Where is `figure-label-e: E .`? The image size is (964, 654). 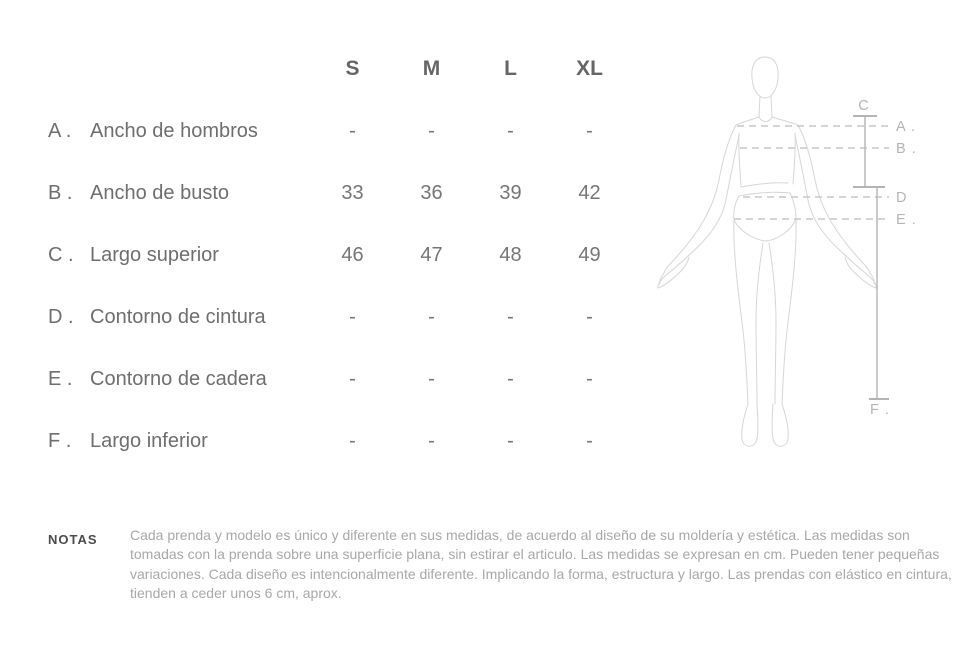
figure-label-e: E . is located at coordinates (906, 220).